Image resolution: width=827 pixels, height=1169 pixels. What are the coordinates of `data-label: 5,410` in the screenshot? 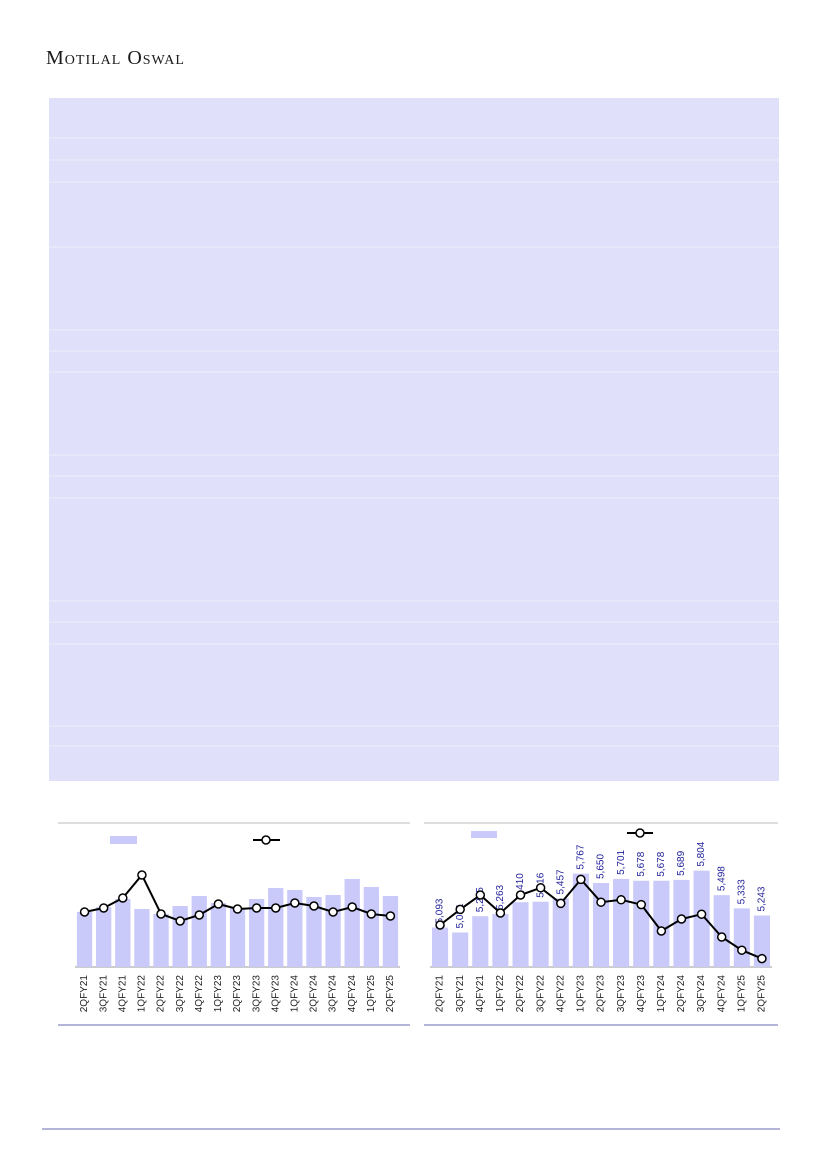 It's located at (520, 885).